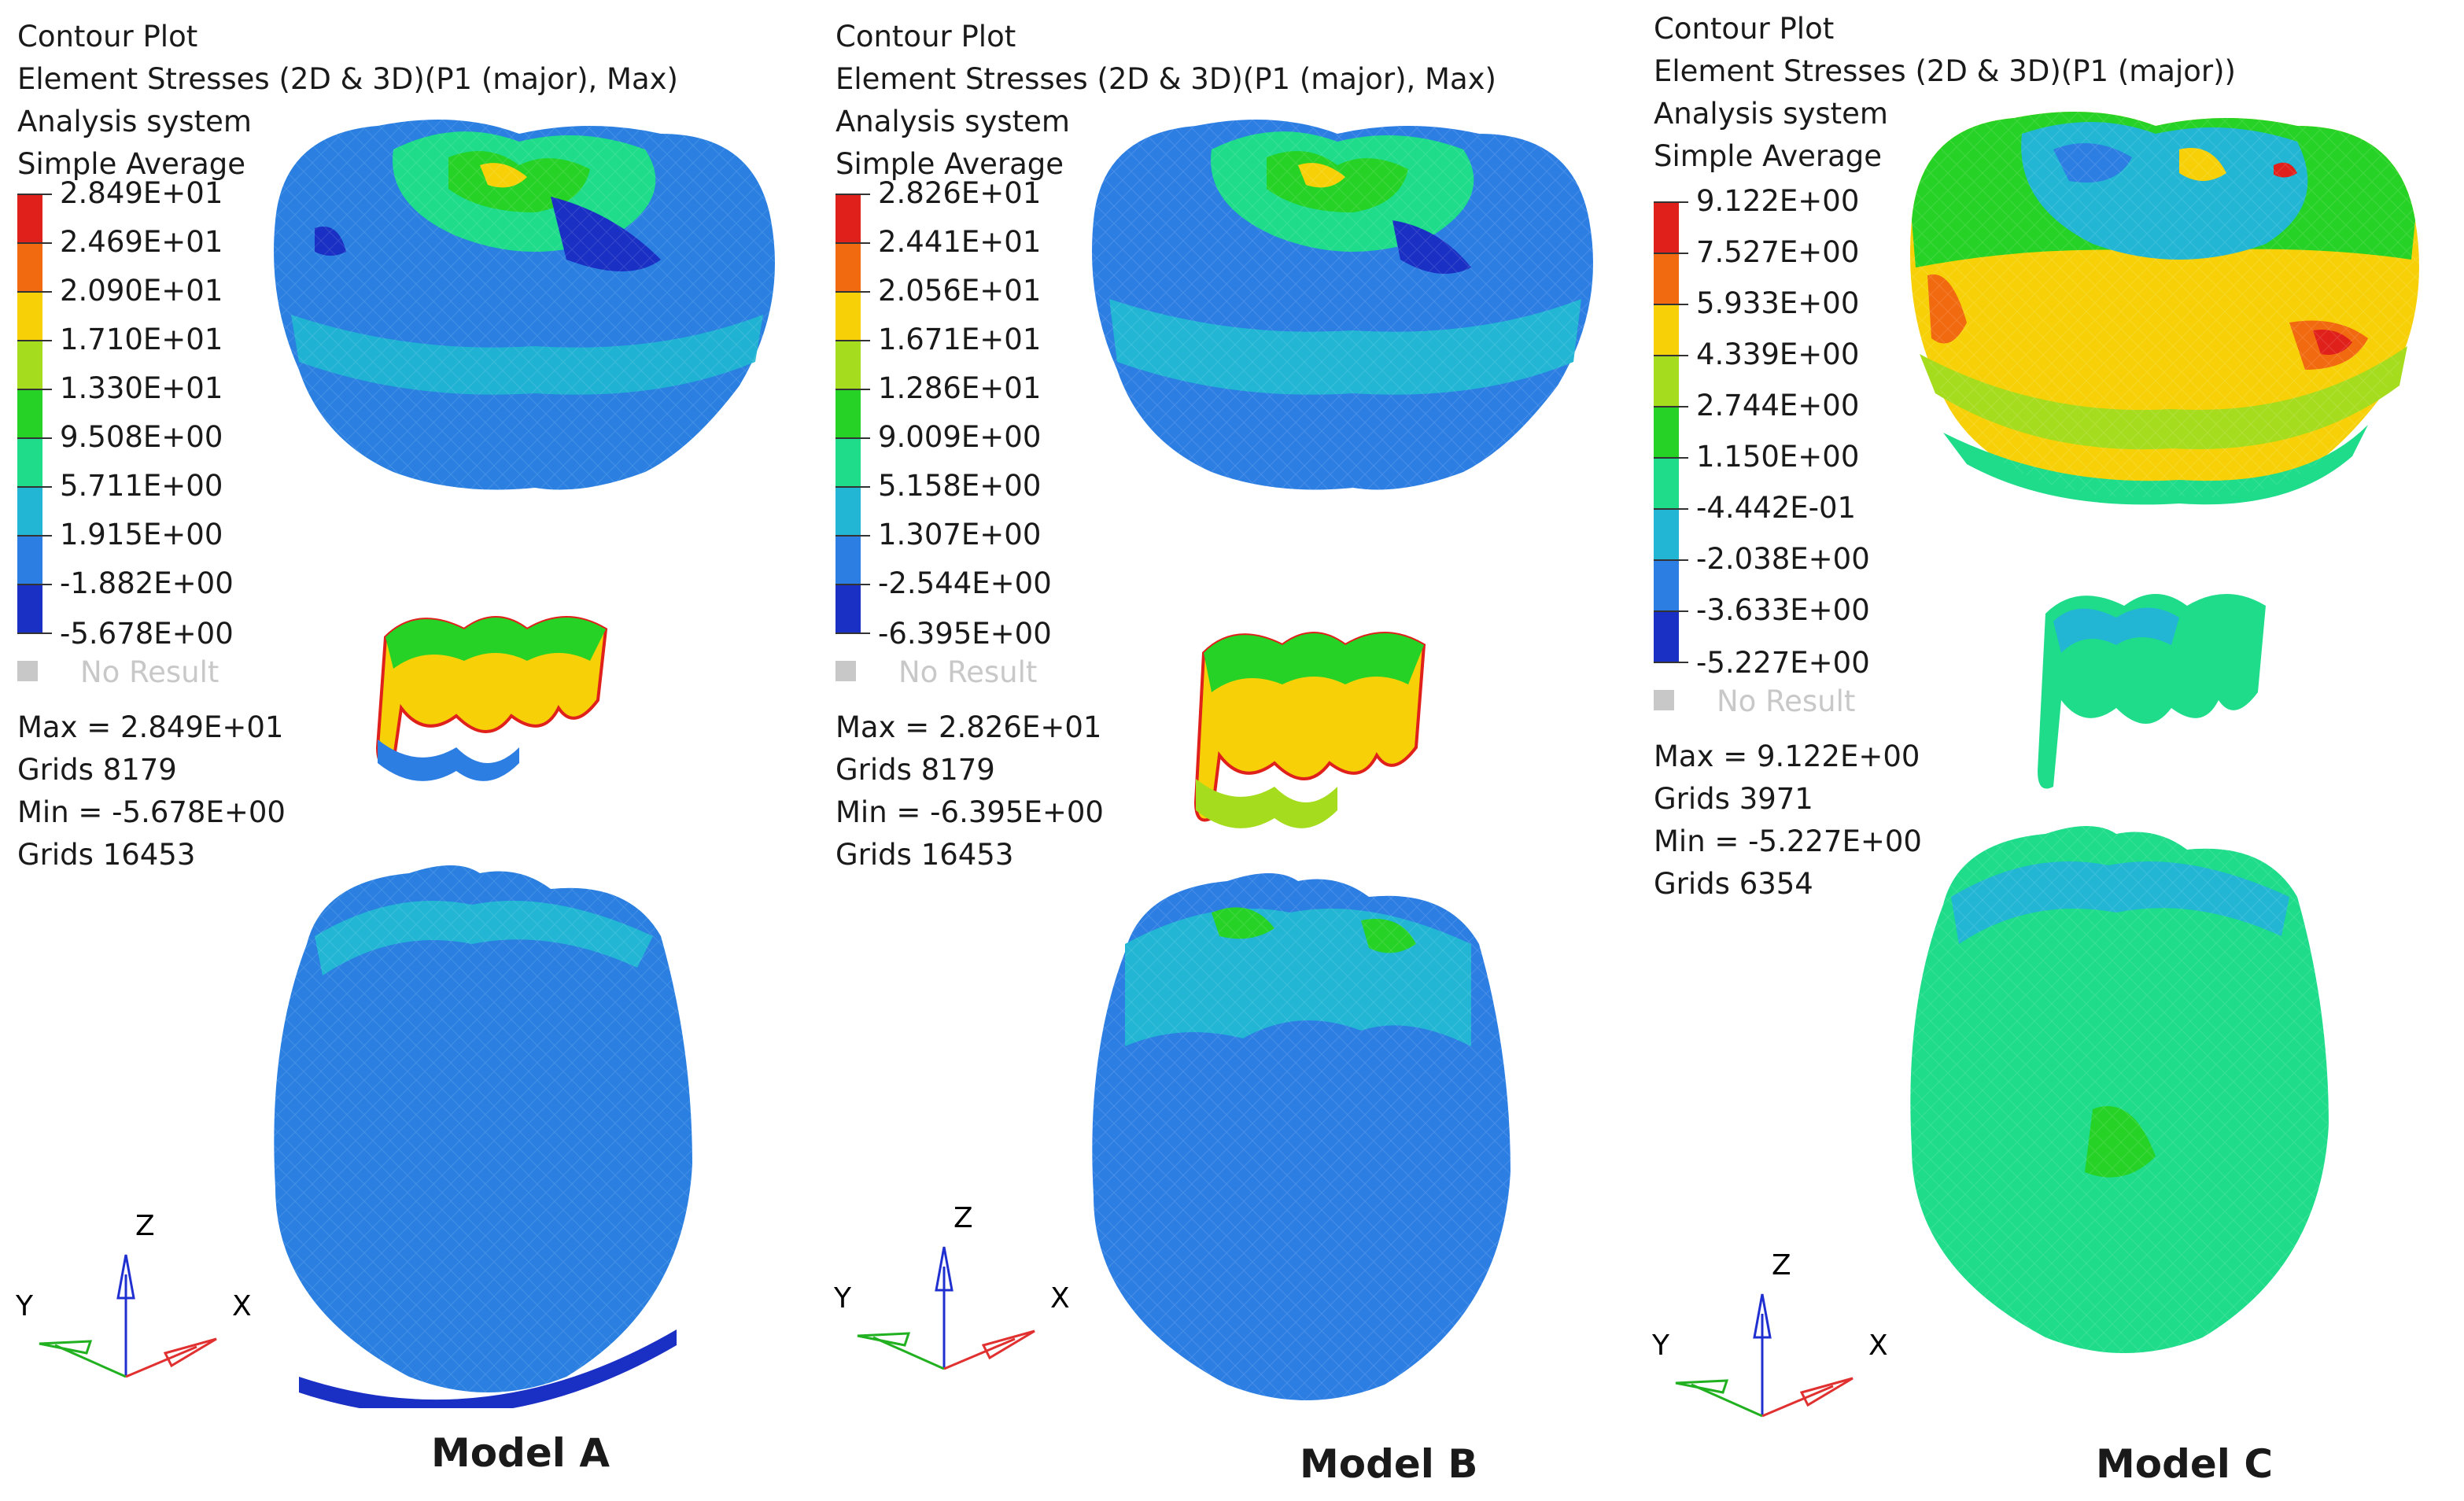 The width and height of the screenshot is (2464, 1501). I want to click on scale-value: 1.330E+01, so click(141, 388).